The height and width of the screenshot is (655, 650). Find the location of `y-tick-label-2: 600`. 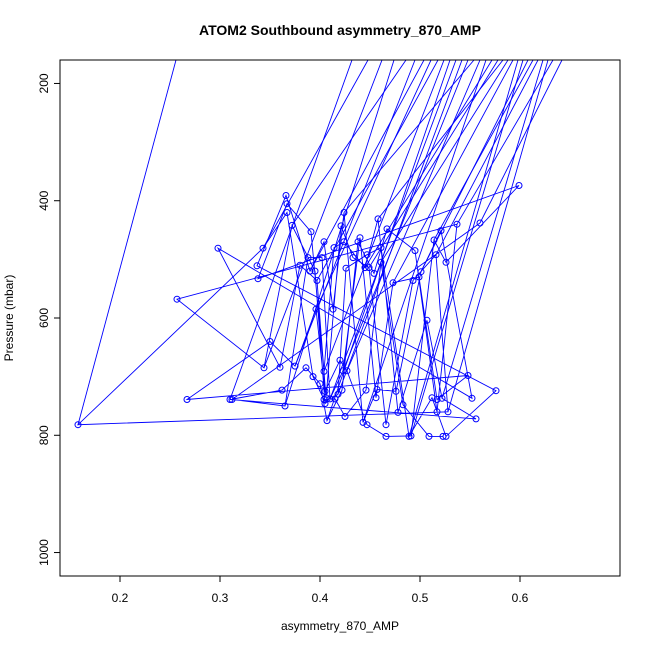

y-tick-label-2: 600 is located at coordinates (44, 318).